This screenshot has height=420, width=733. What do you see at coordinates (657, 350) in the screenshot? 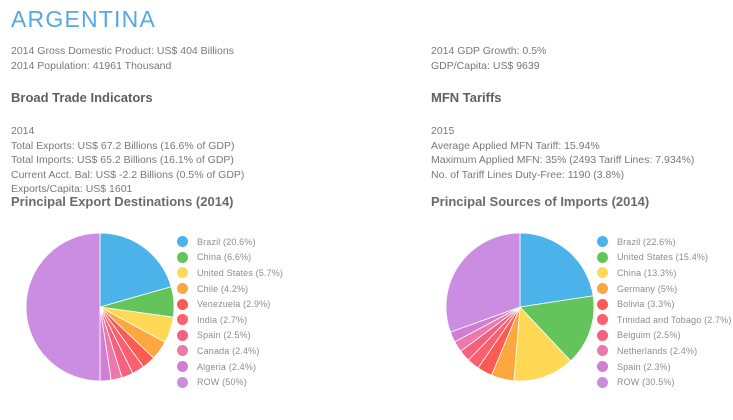
I see `legend-item-label: Netherlands (2.4%)` at bounding box center [657, 350].